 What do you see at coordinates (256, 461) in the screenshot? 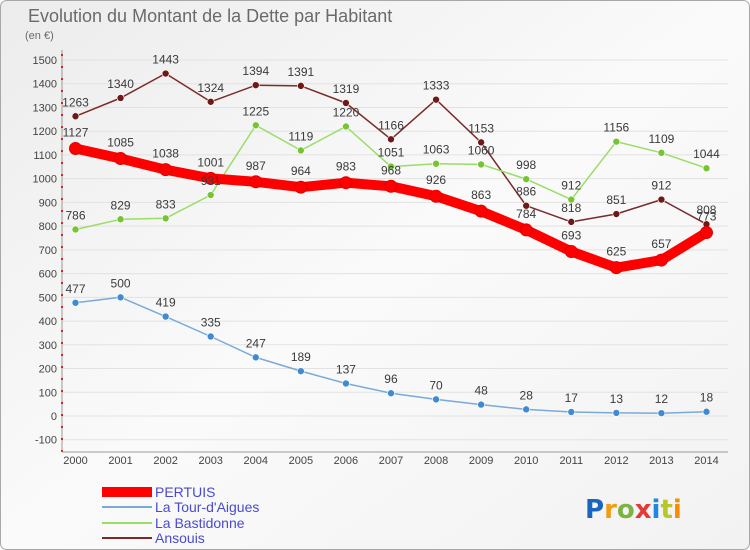
I see `x-tick-label: 2004` at bounding box center [256, 461].